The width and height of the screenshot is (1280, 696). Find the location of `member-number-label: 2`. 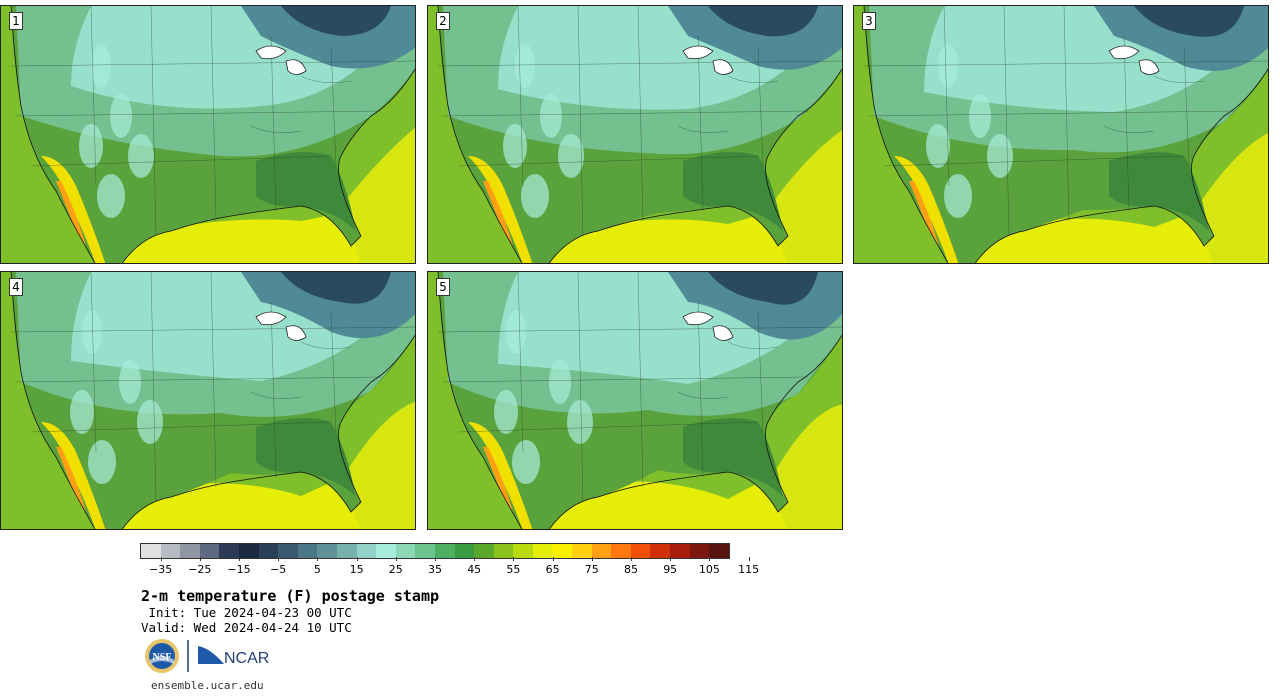

member-number-label: 2 is located at coordinates (443, 21).